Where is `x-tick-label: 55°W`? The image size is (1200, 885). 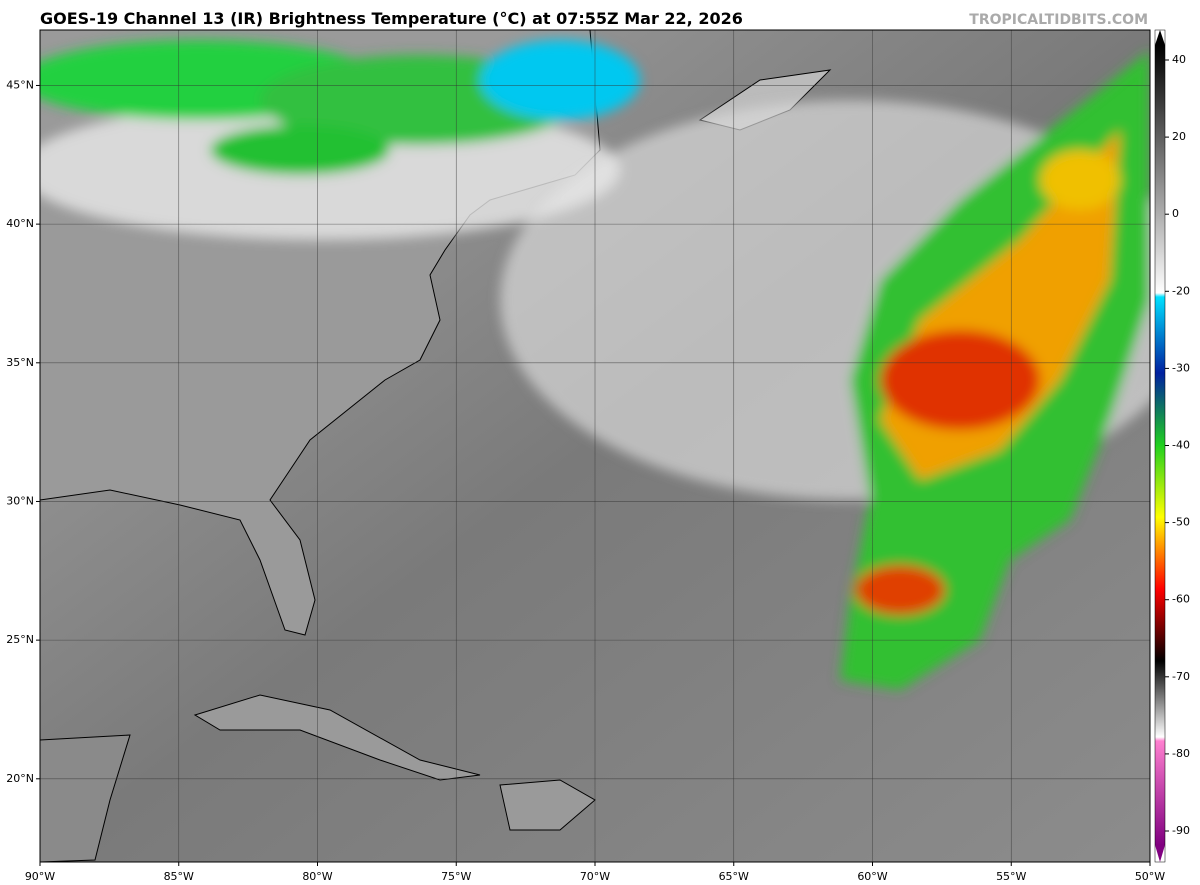
x-tick-label: 55°W is located at coordinates (1011, 876).